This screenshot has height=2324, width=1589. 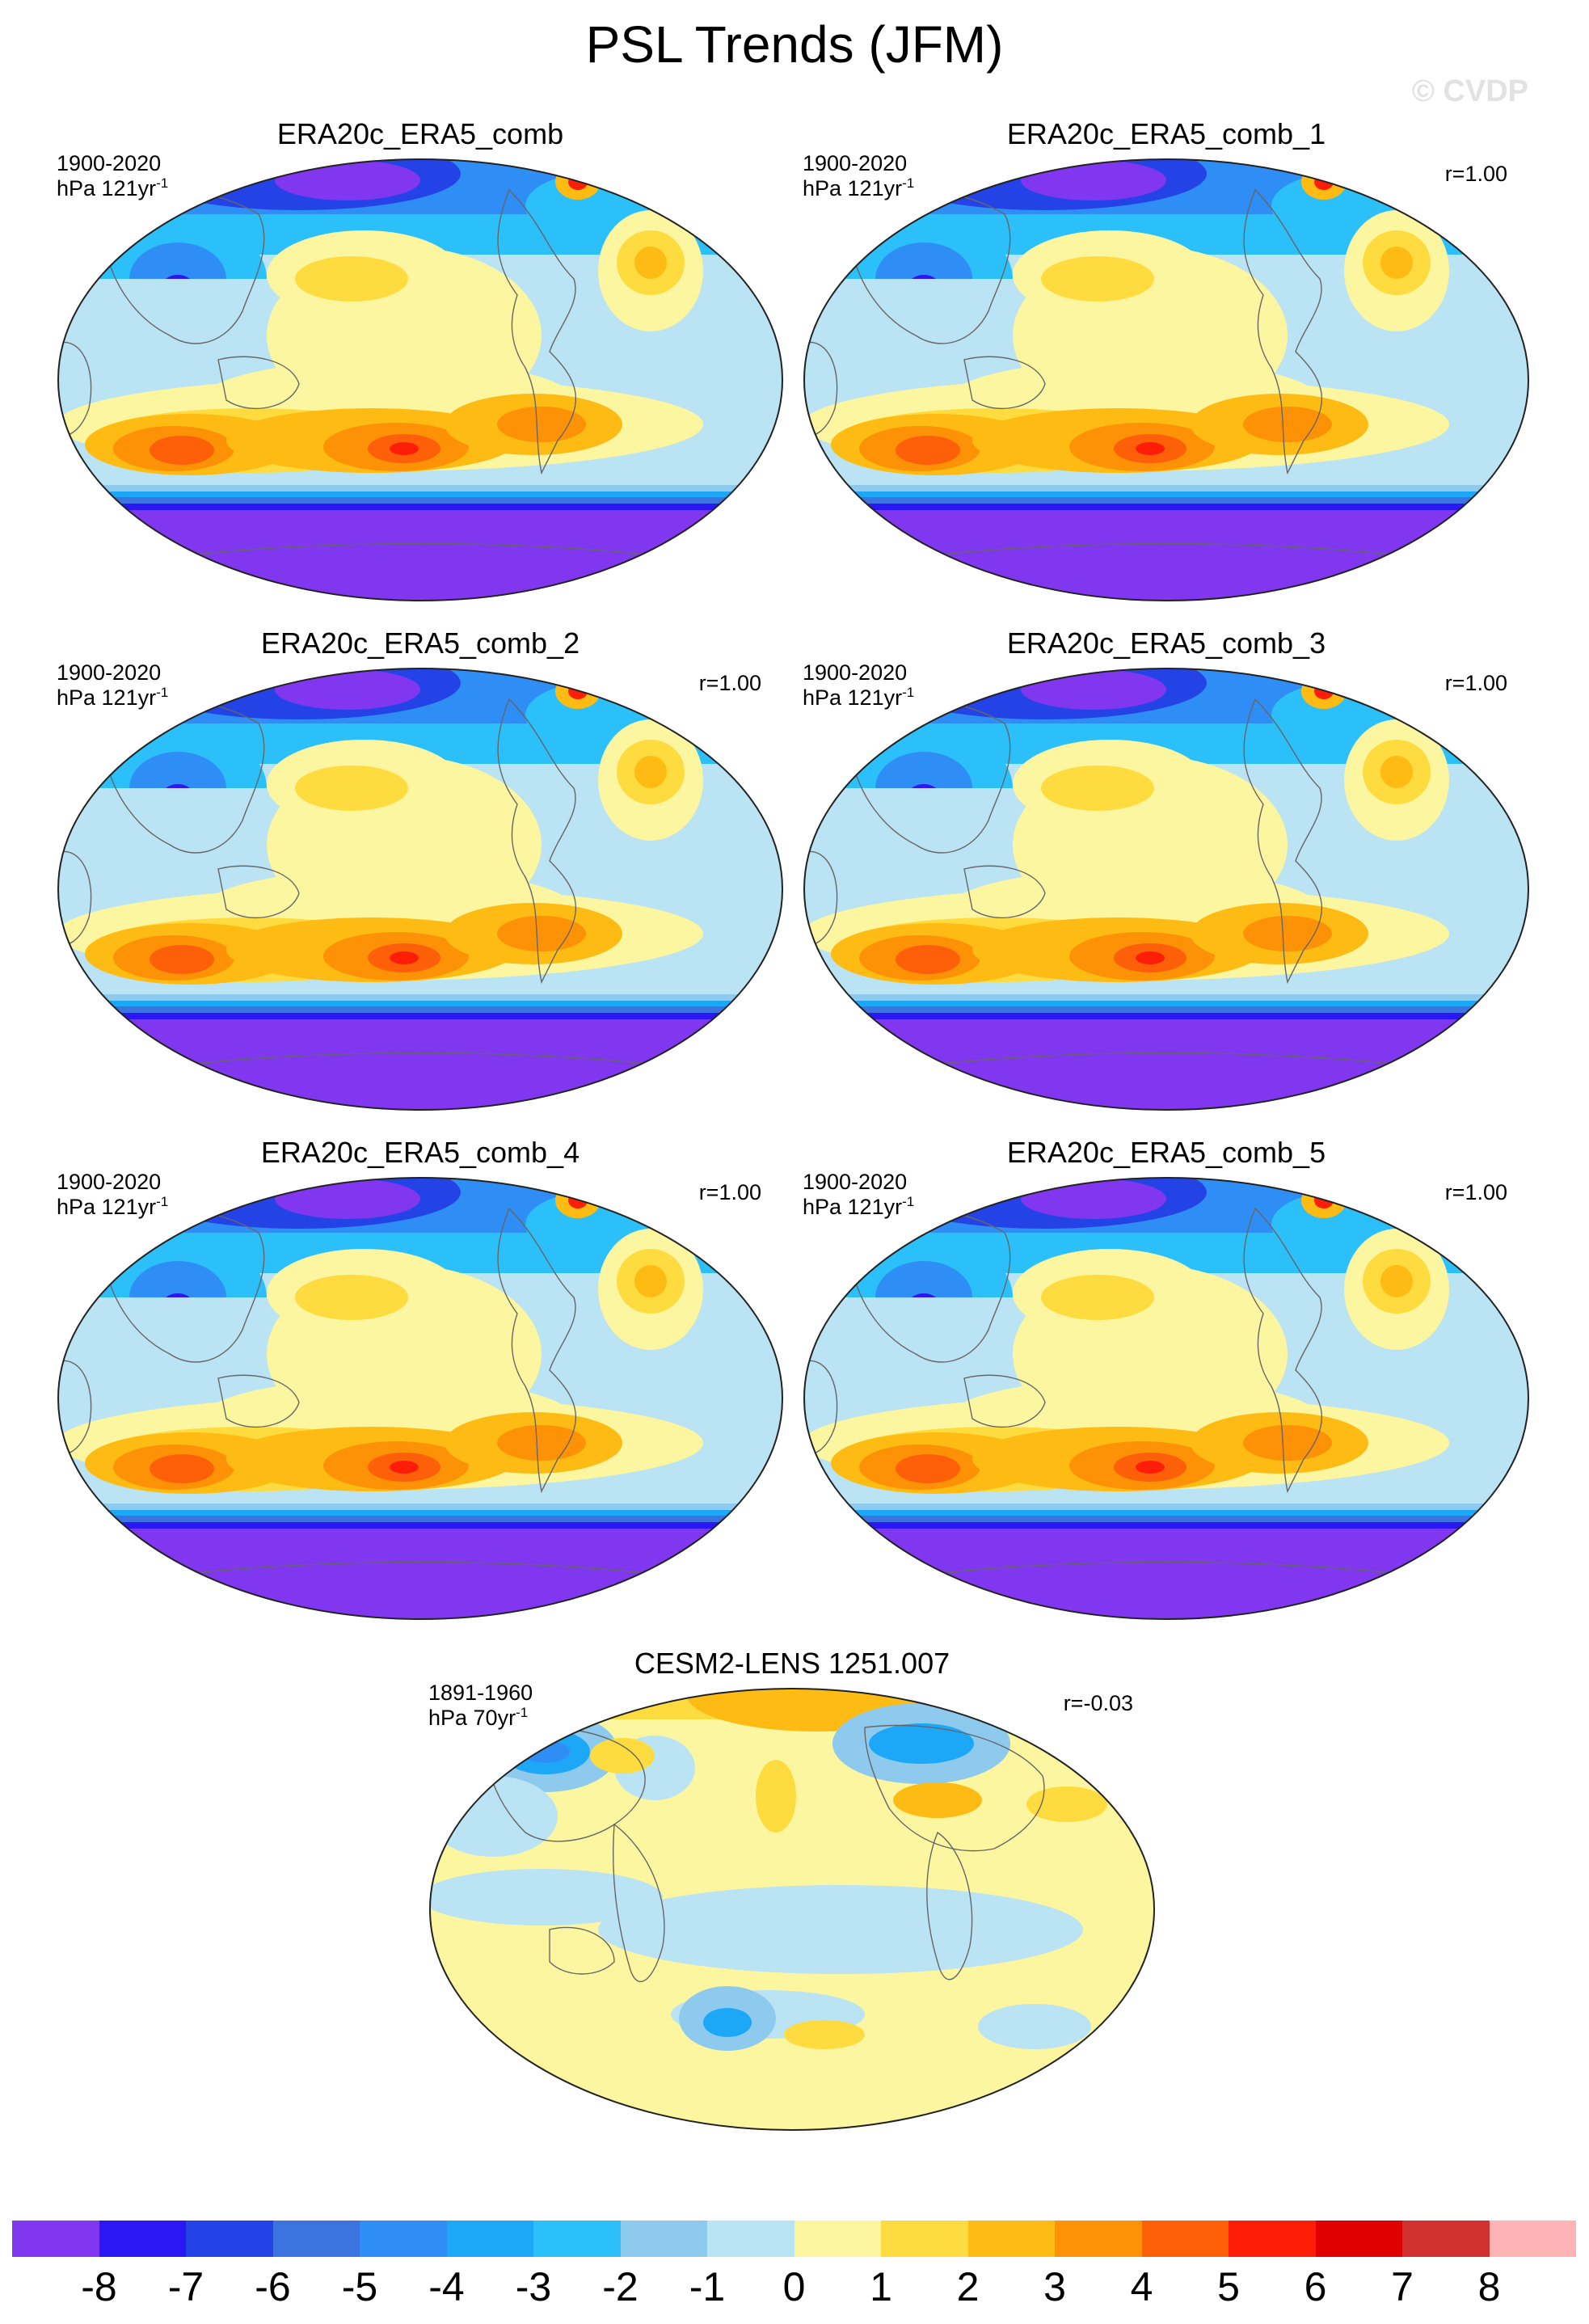 I want to click on southern-negative, so click(x=840, y=1930).